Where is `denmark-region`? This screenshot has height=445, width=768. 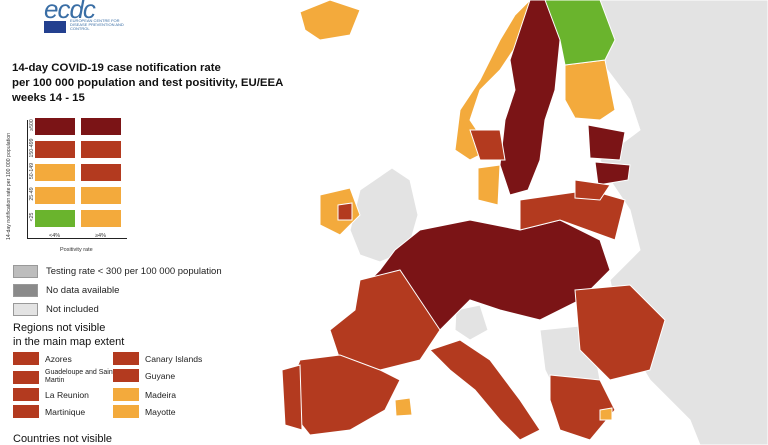
denmark-region is located at coordinates (489, 185).